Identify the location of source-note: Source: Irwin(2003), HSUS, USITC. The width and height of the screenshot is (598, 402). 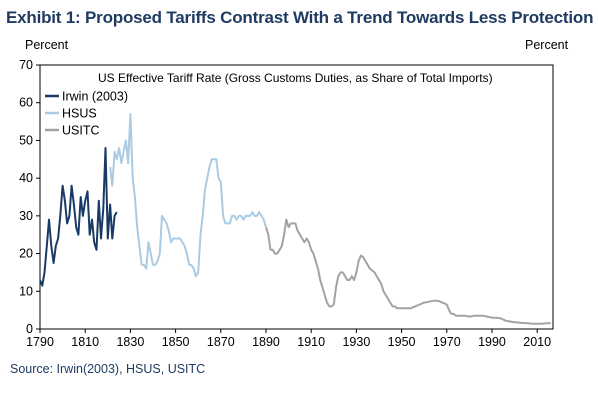
(108, 369).